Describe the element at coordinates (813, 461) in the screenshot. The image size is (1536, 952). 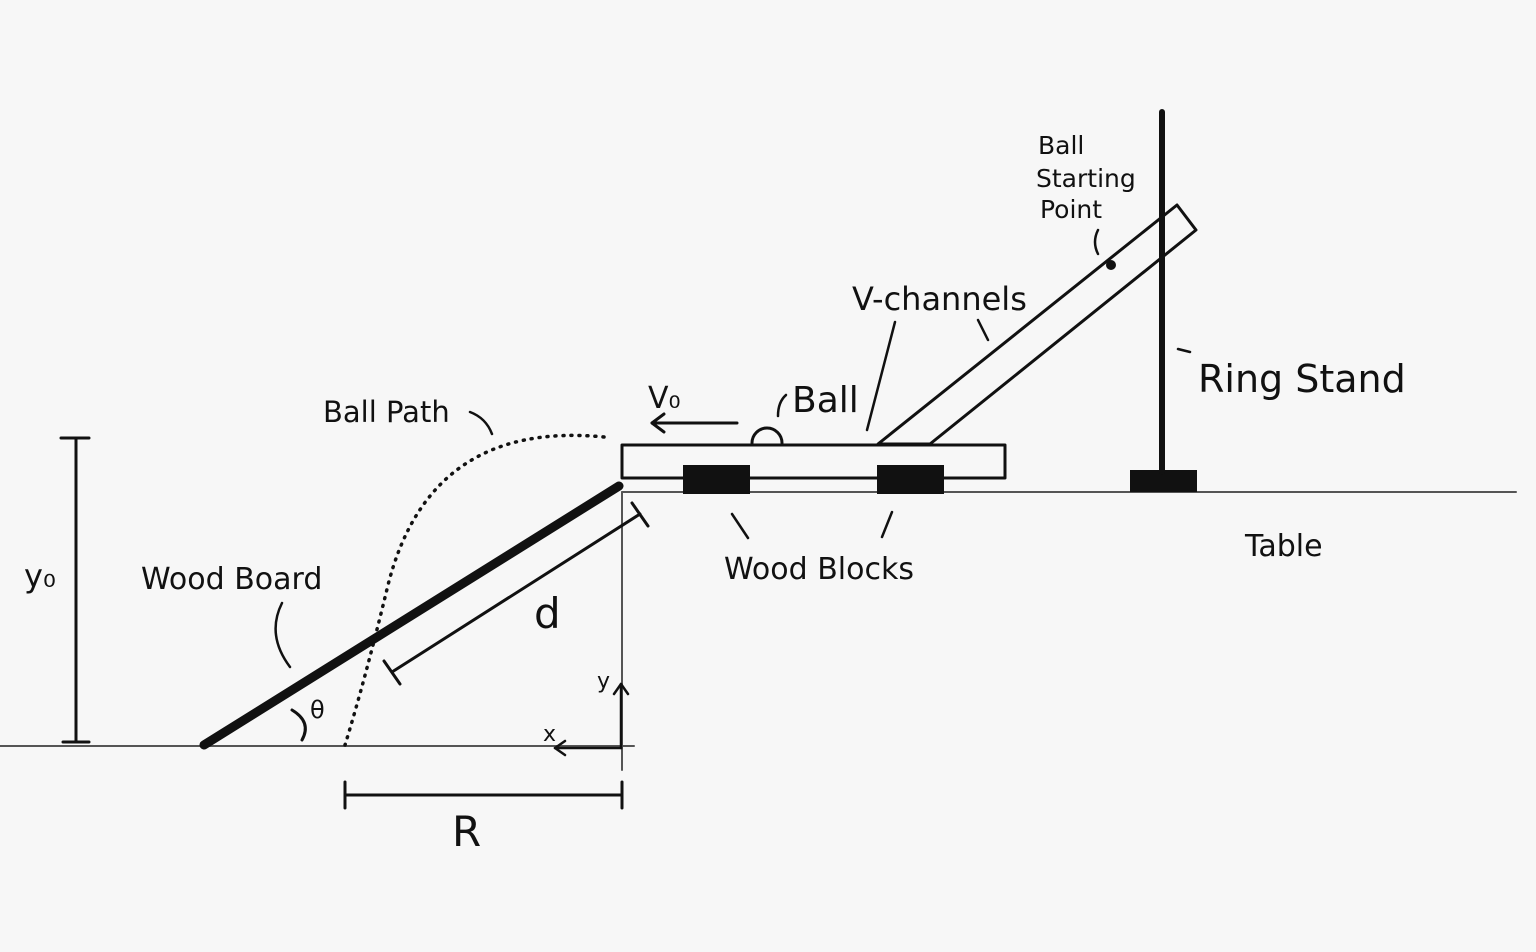
I see `horizontal-v-channel` at that location.